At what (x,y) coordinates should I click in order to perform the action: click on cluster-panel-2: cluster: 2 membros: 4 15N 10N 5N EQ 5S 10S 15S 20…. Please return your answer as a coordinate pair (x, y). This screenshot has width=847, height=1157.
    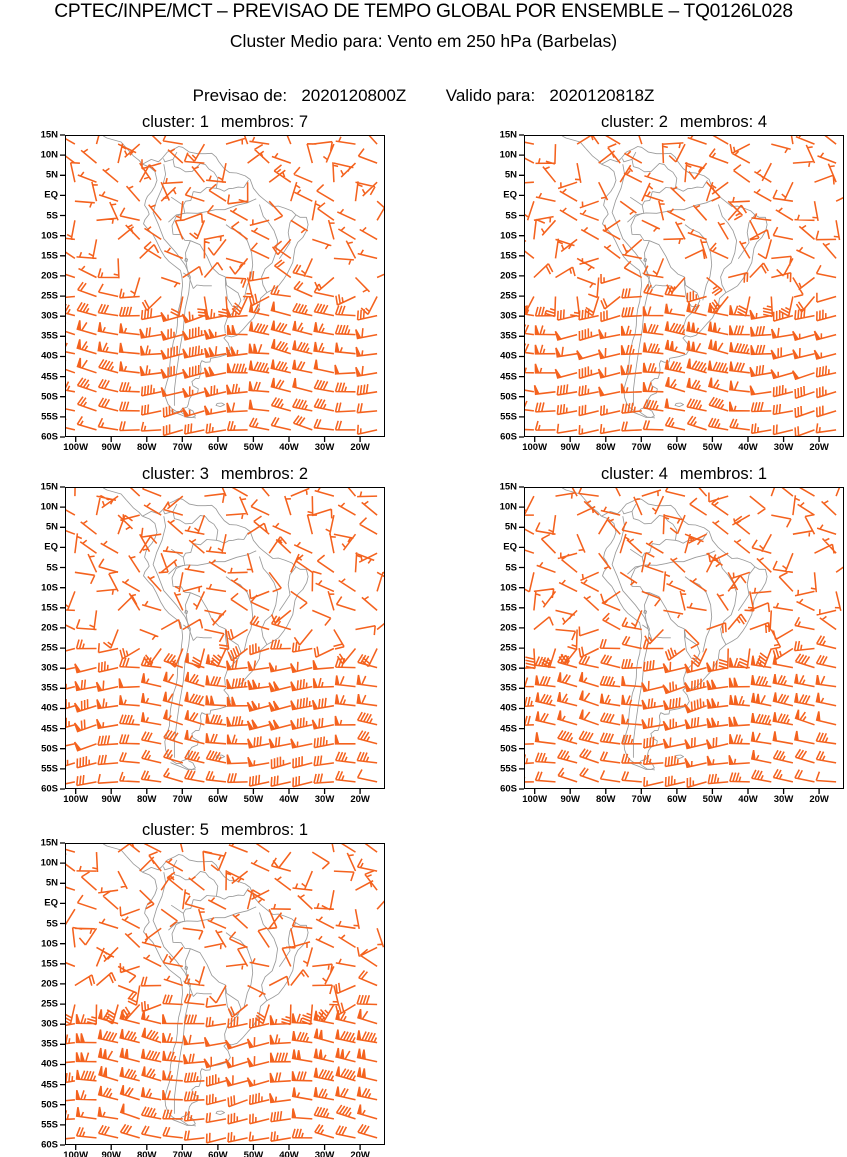
    Looking at the image, I should click on (672, 283).